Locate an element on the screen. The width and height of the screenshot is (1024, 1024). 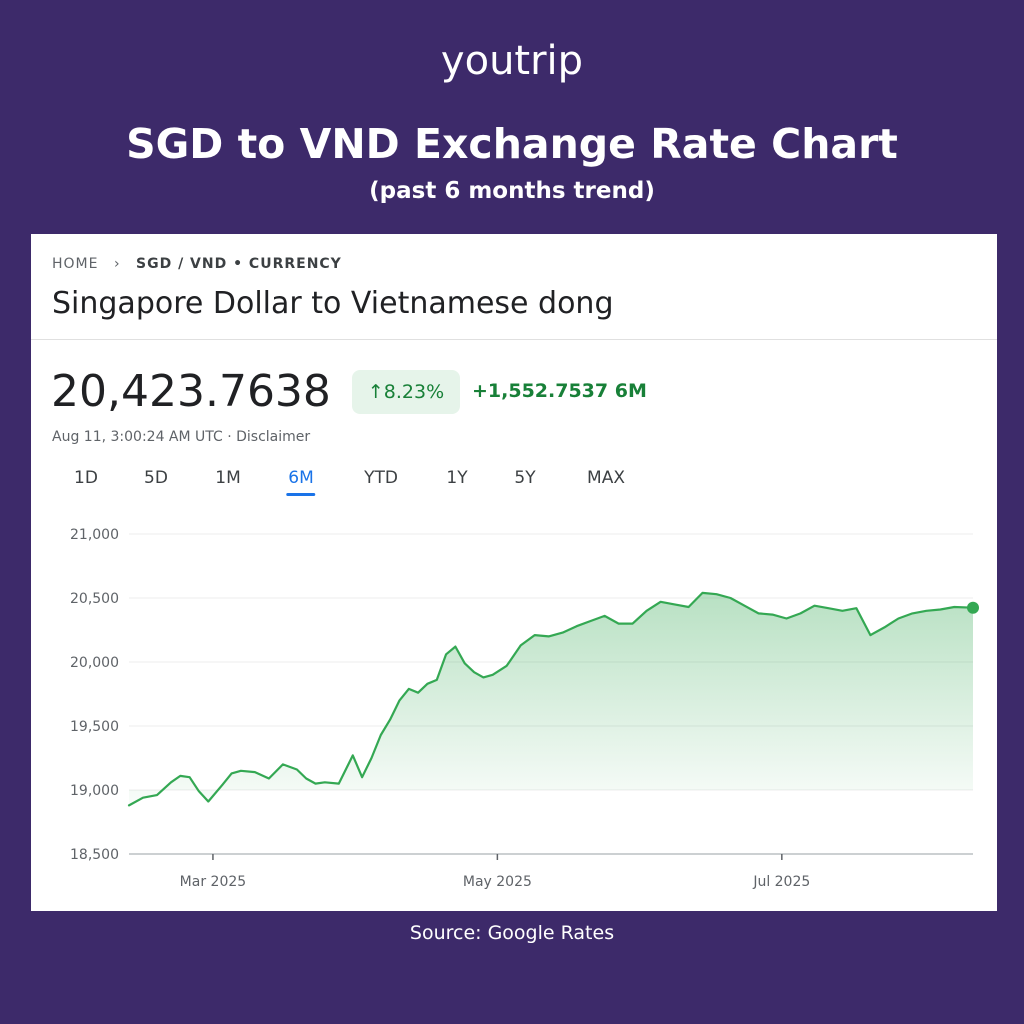
range-tabs: 1D 5D 1M 6M YTD 1Y 5Y MAX is located at coordinates (381, 482).